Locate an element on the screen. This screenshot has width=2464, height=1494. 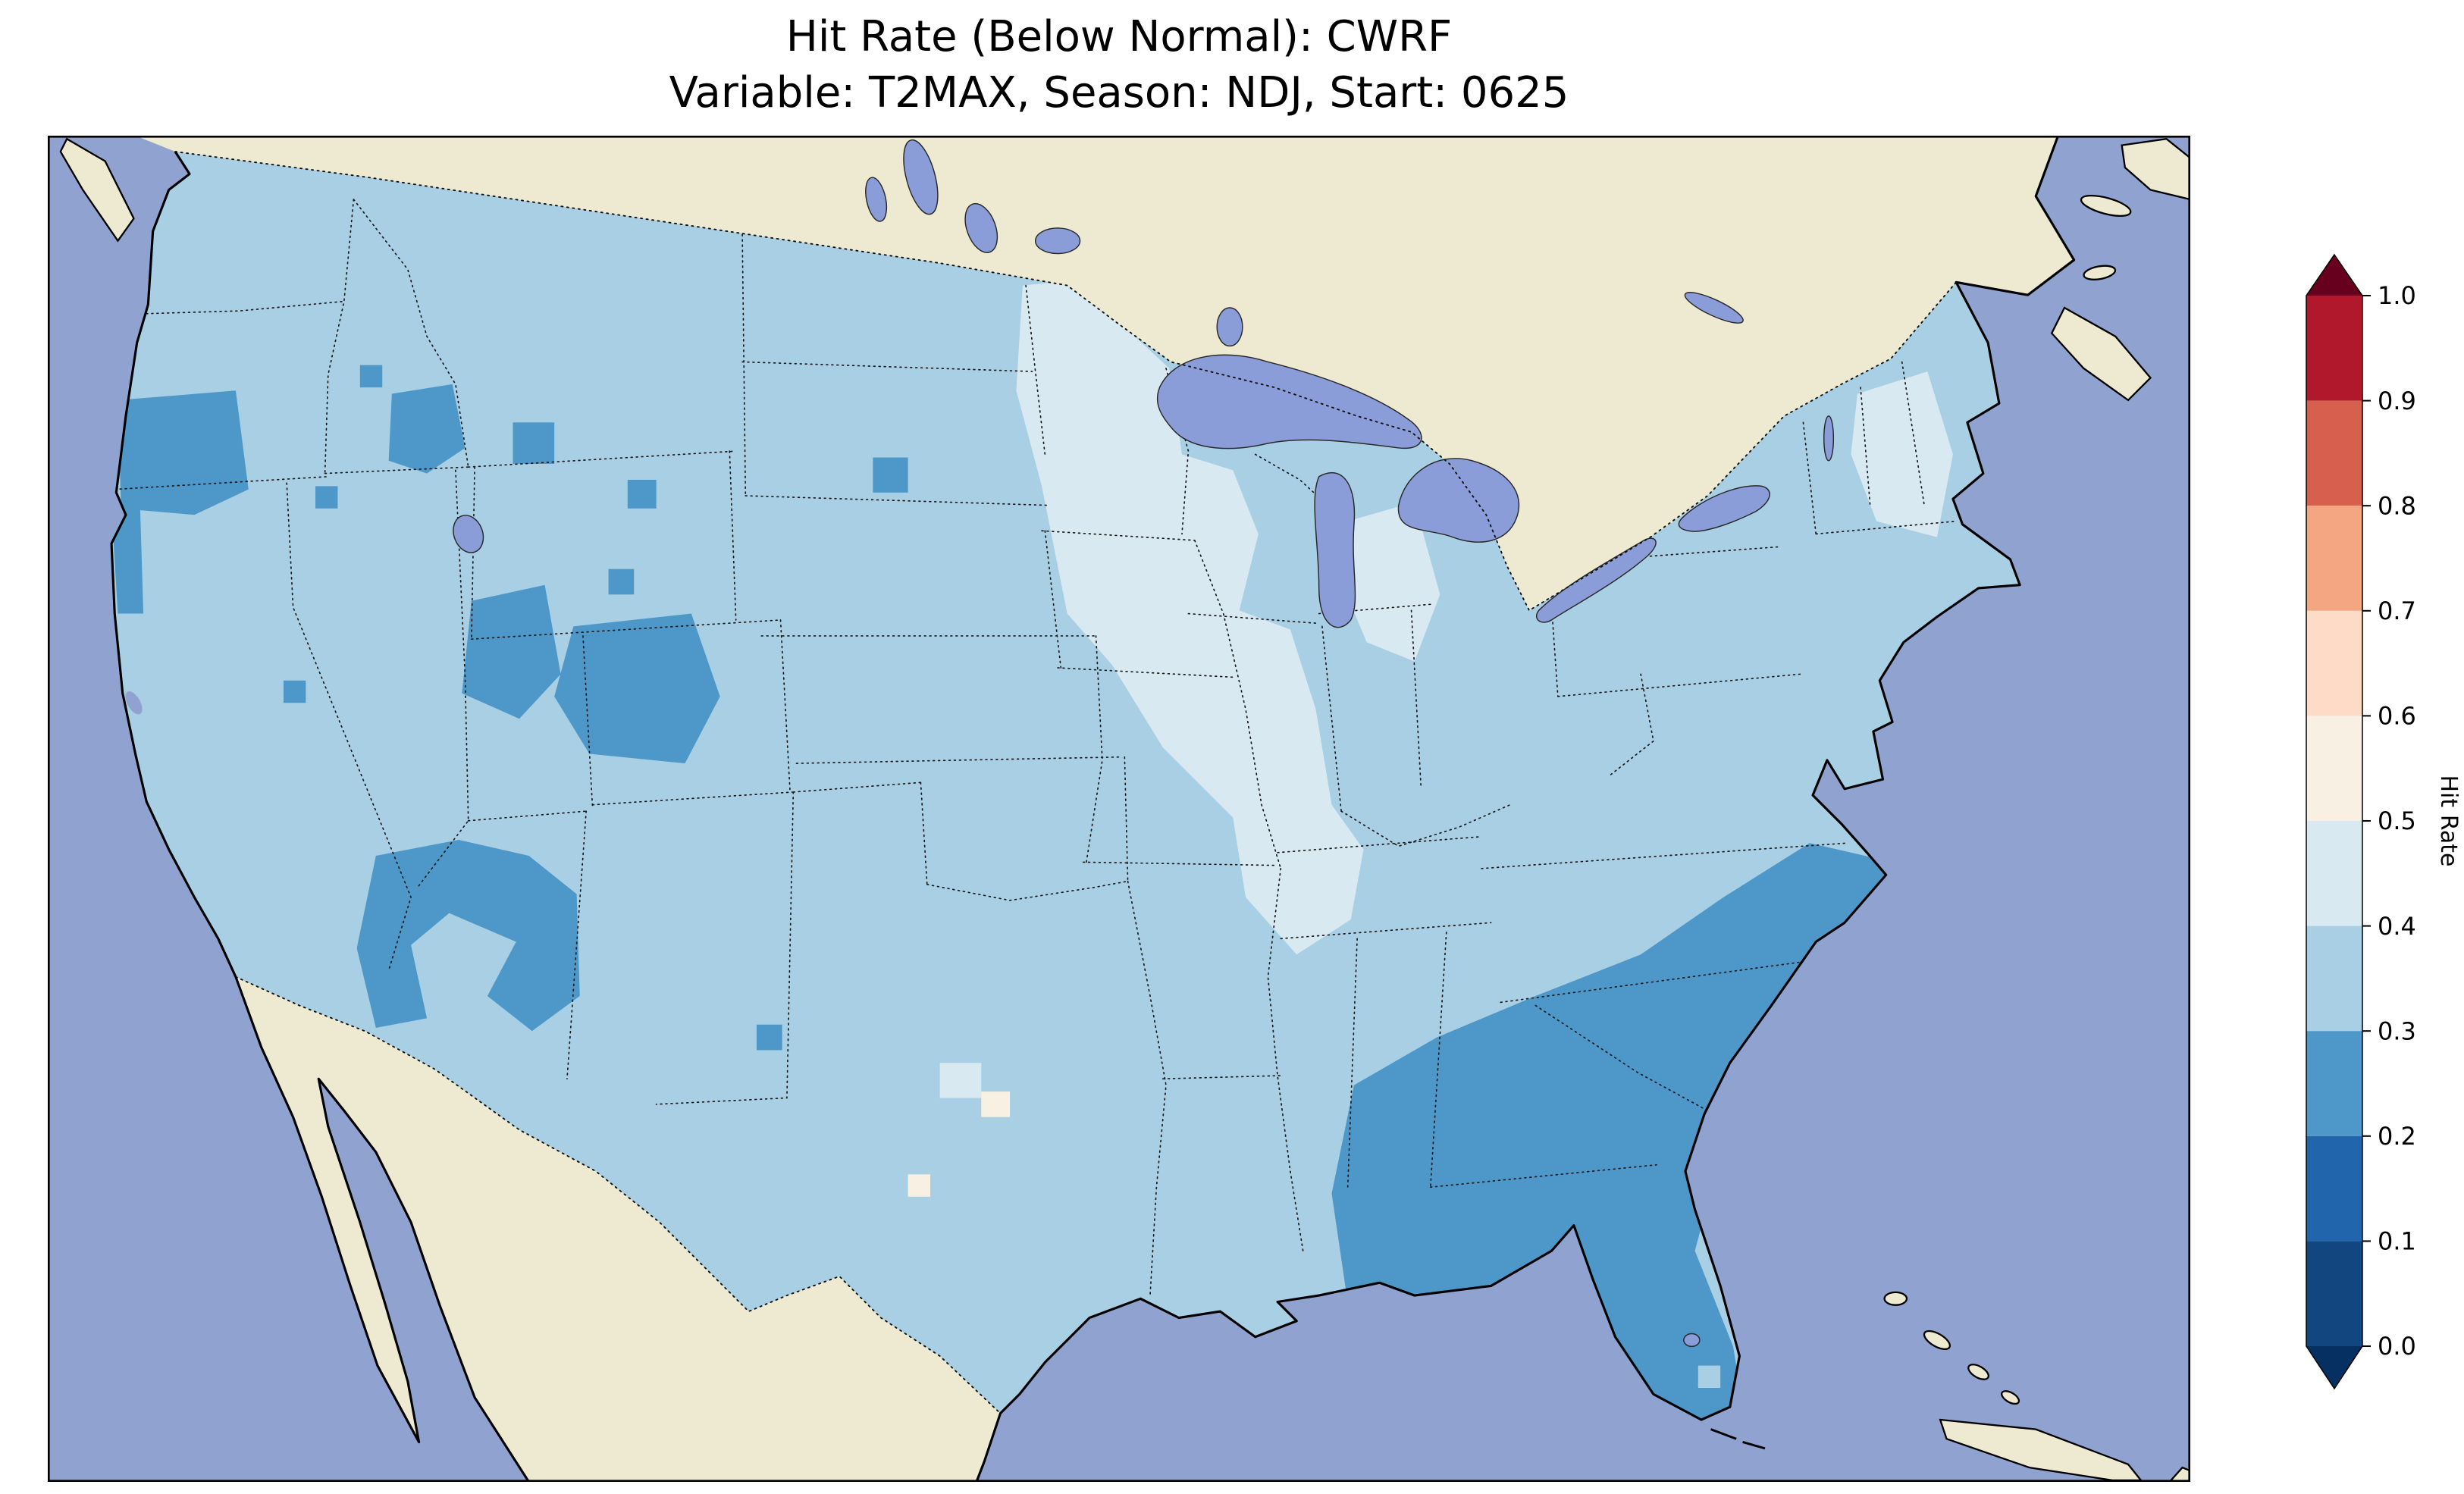
colorbar-extend-min is located at coordinates (2334, 1367).